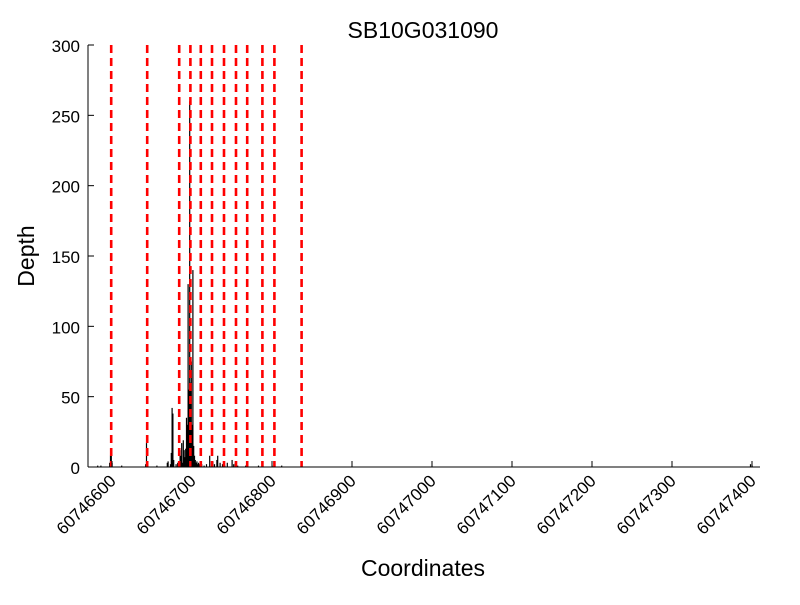 The width and height of the screenshot is (800, 605). Describe the element at coordinates (423, 30) in the screenshot. I see `chart-title: SB10G031090` at that location.